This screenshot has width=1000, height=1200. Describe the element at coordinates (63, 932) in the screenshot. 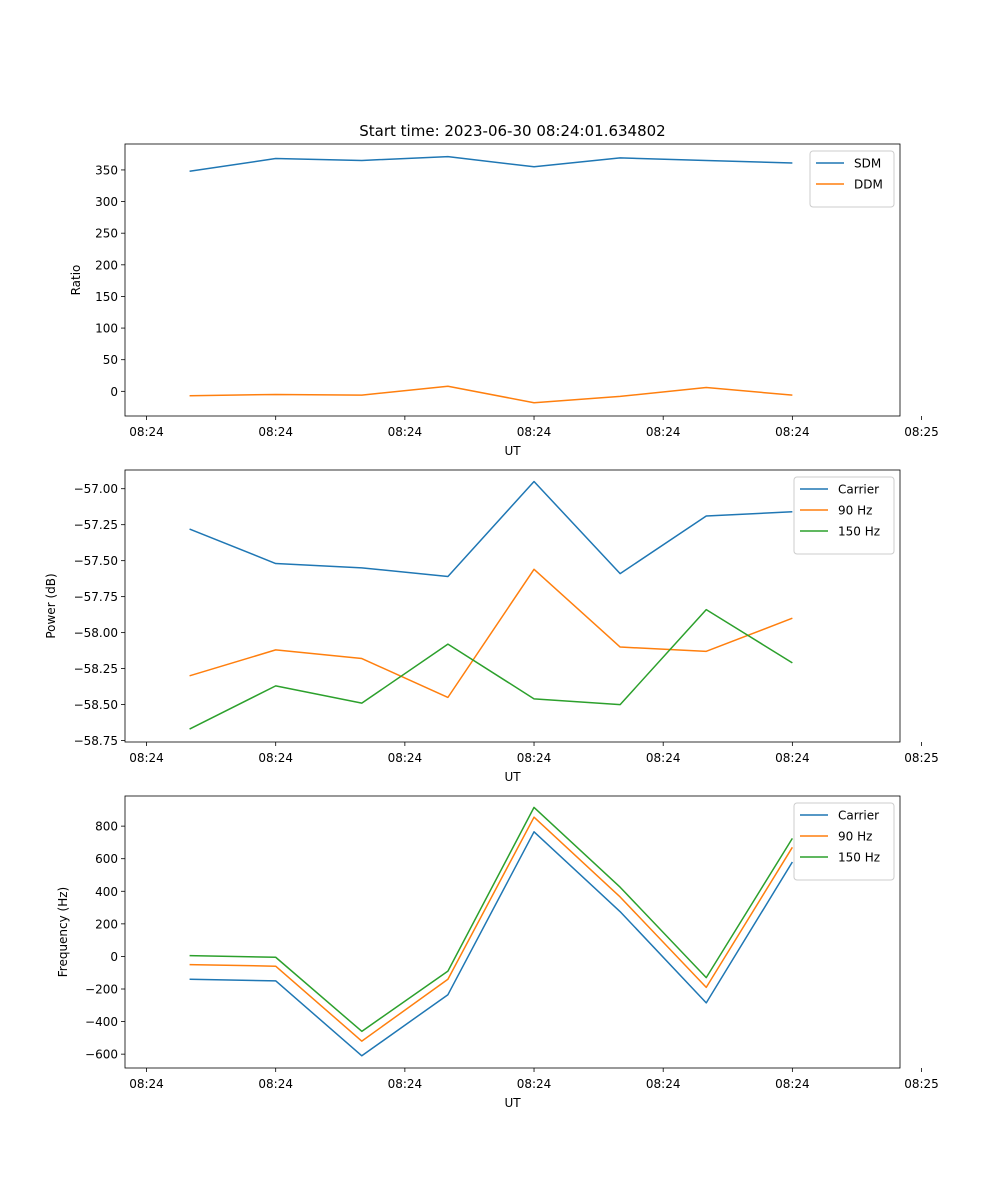

I see `y-axis-label: Frequency (Hz)` at that location.